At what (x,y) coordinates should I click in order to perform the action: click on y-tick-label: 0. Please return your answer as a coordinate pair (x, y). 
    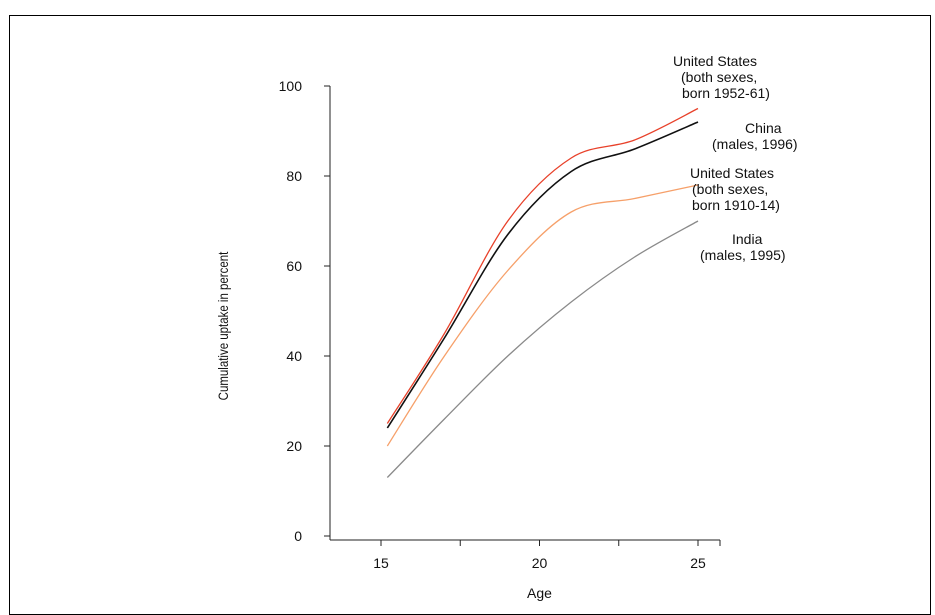
    Looking at the image, I should click on (298, 536).